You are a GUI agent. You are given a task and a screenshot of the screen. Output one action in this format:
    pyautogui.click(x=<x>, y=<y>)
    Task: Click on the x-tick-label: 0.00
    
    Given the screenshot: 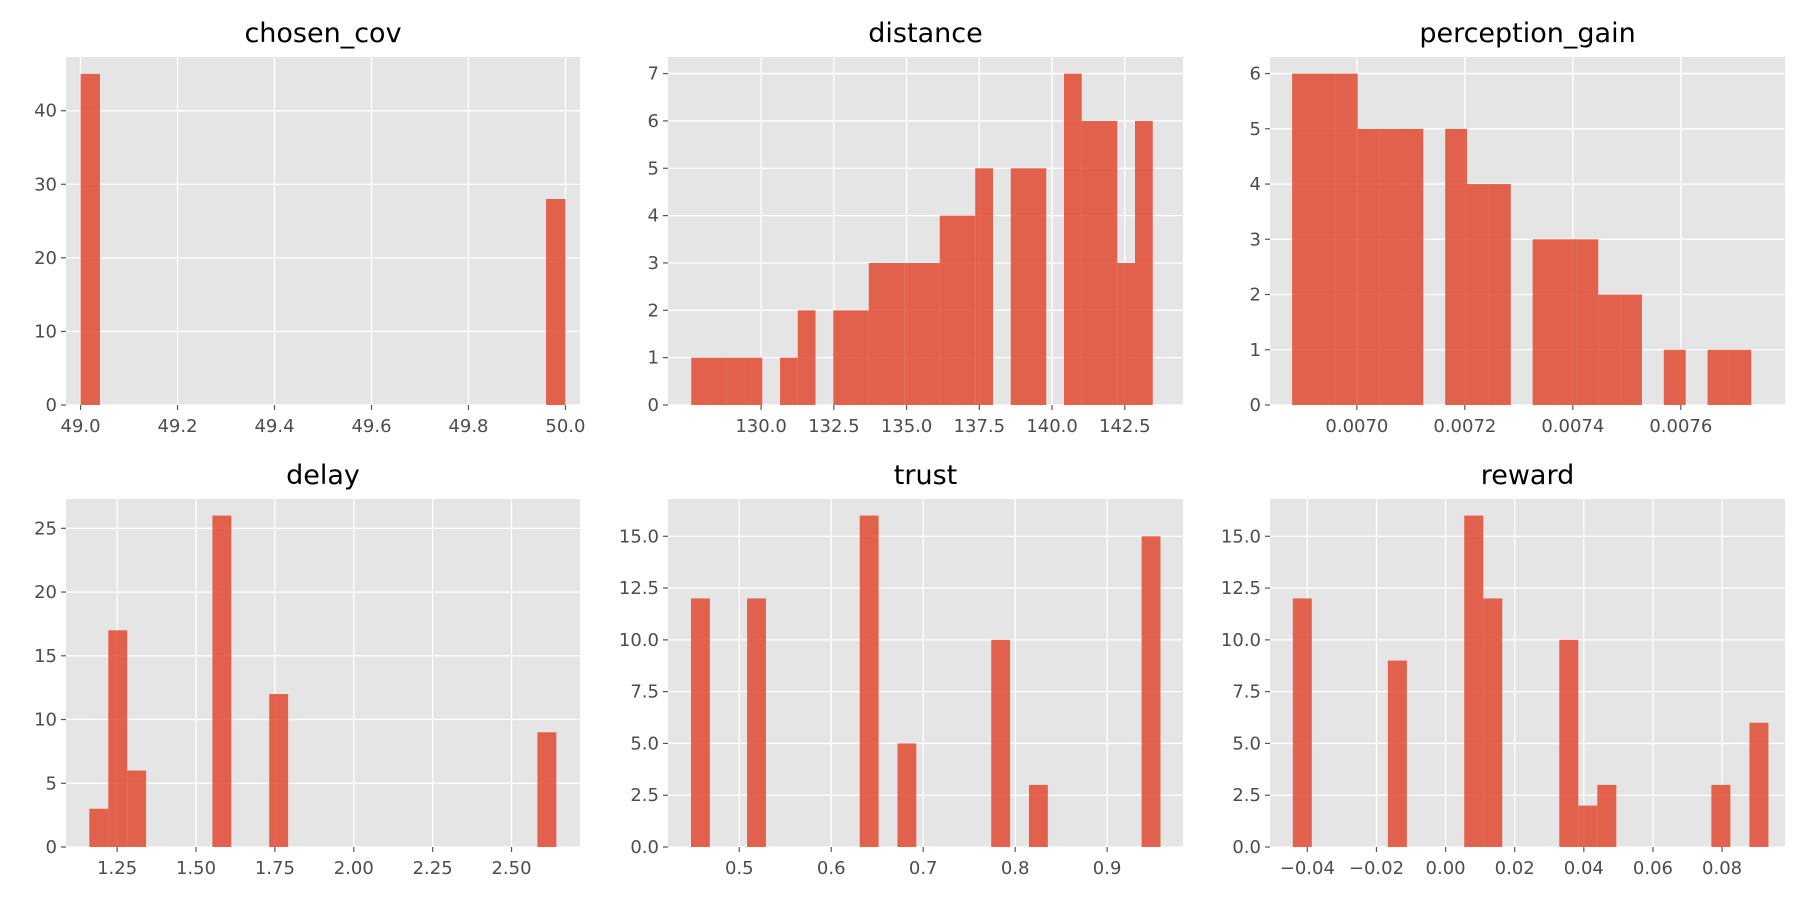 What is the action you would take?
    pyautogui.click(x=1446, y=868)
    